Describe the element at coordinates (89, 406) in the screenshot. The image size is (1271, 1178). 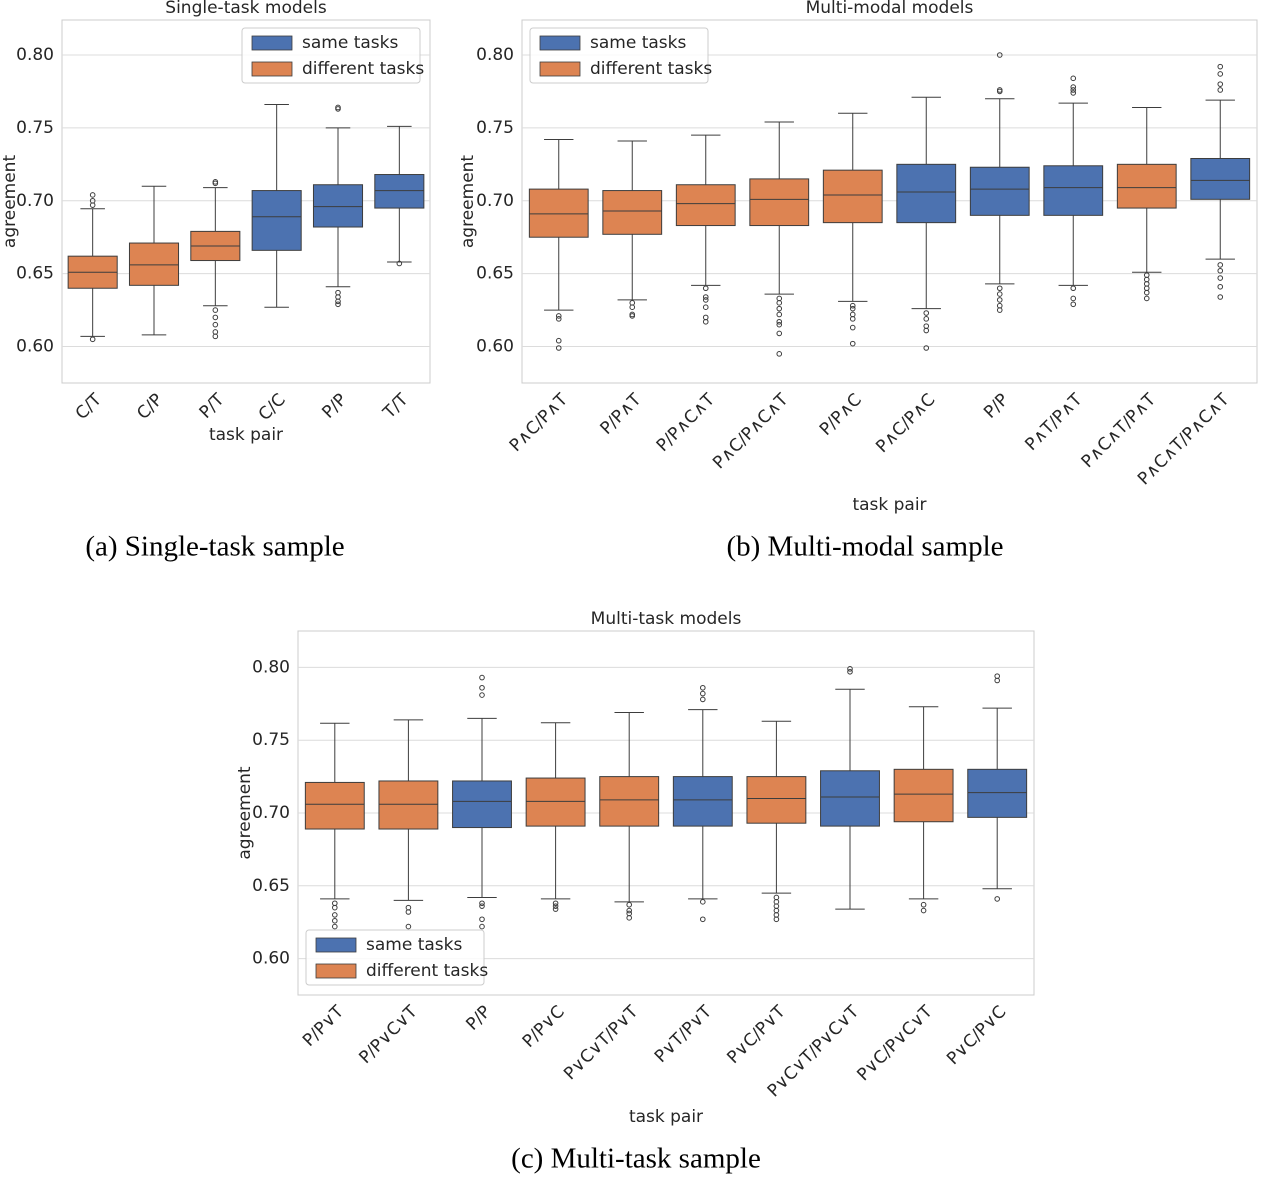
I see `x-tick-label: C/T` at that location.